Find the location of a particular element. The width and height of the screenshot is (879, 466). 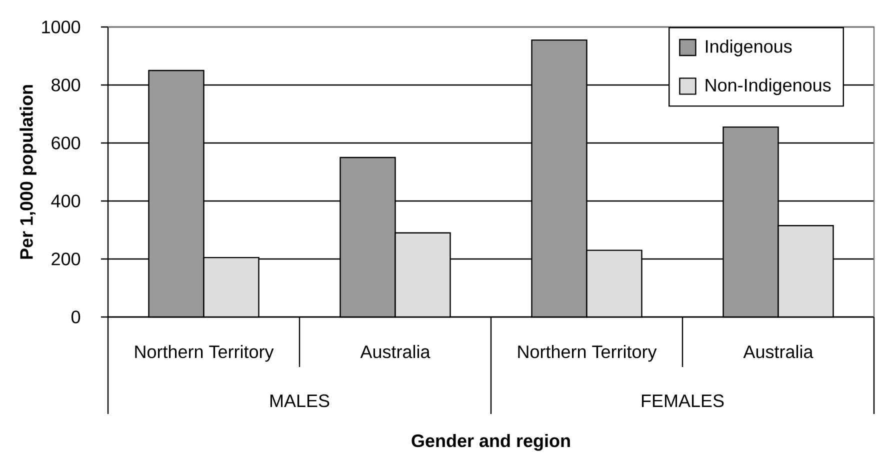

legend-label: Non-Indigenous is located at coordinates (768, 87).